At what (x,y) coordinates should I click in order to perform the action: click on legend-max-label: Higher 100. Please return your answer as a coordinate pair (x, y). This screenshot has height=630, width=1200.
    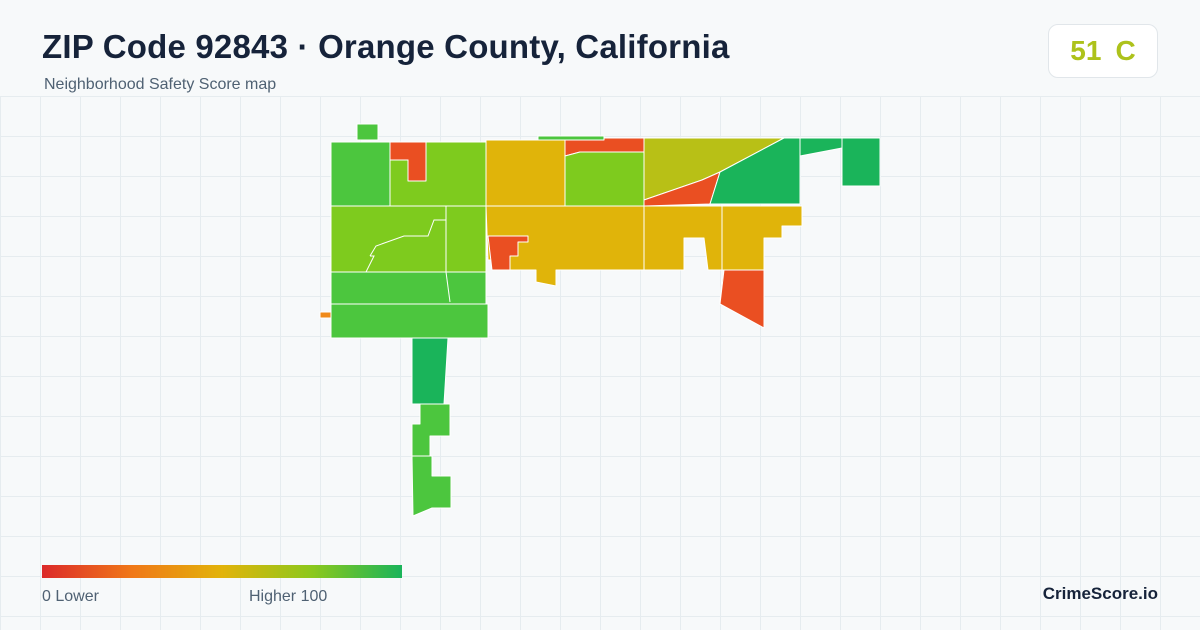
    Looking at the image, I should click on (288, 596).